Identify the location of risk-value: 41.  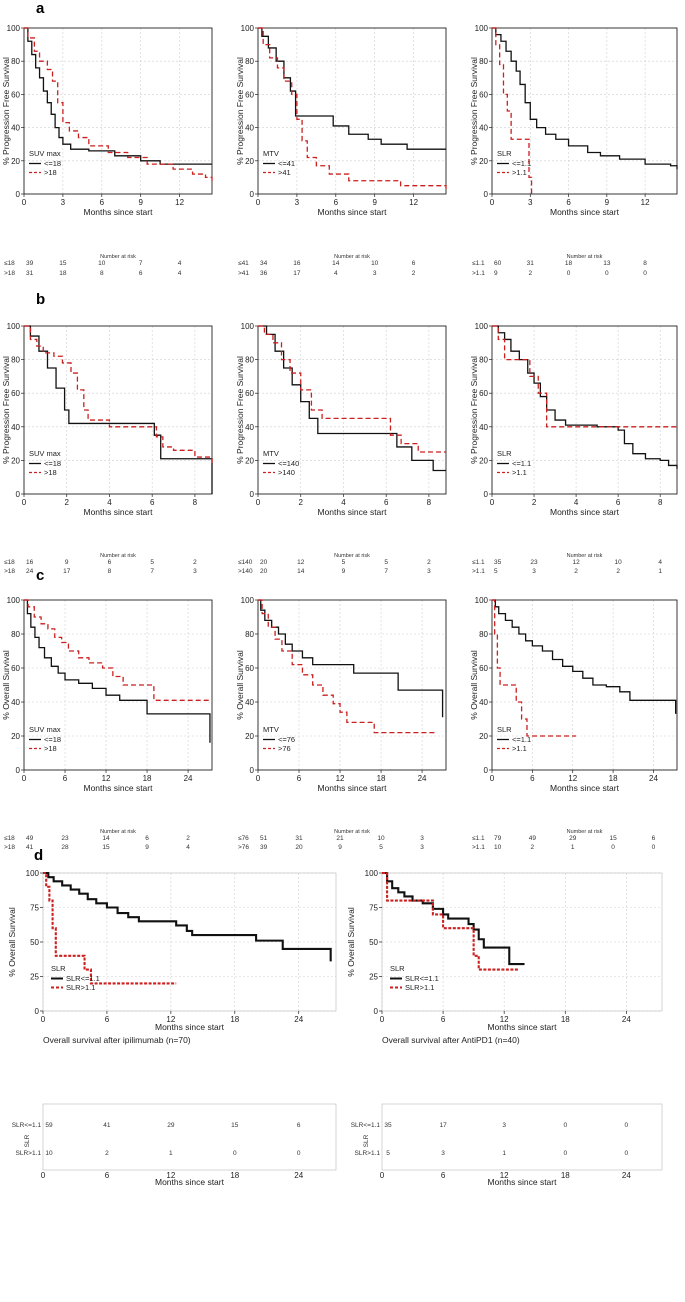
(30, 847).